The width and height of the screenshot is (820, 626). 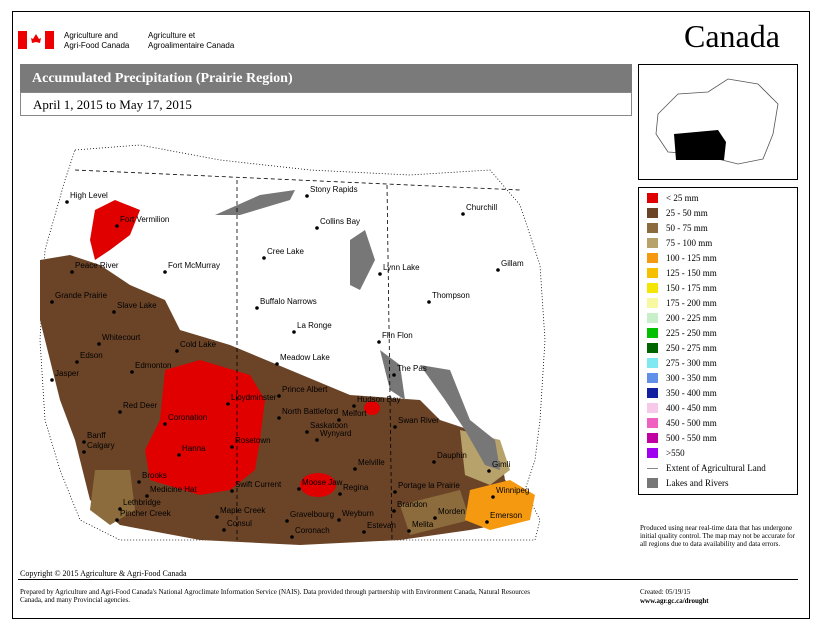 What do you see at coordinates (401, 267) in the screenshot?
I see `city-label: Lynn Lake` at bounding box center [401, 267].